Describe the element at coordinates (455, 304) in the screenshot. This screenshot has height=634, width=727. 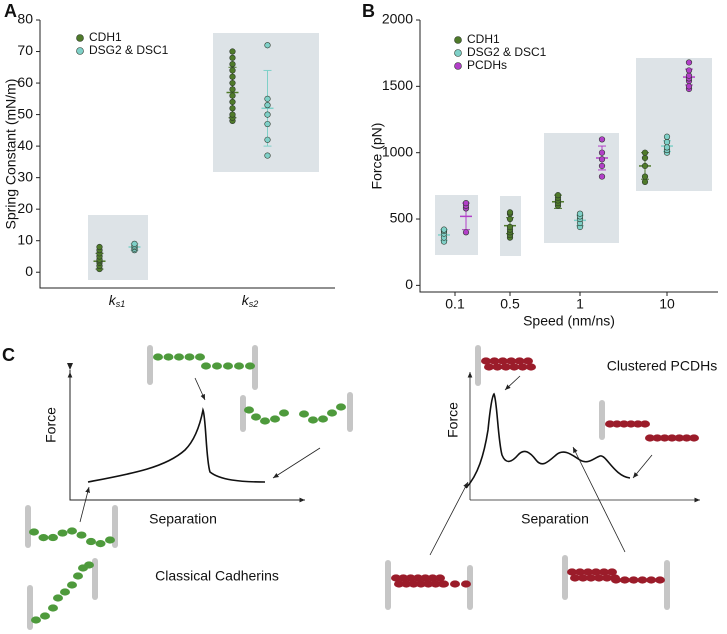
I see `x-tick-label: 0.1` at that location.